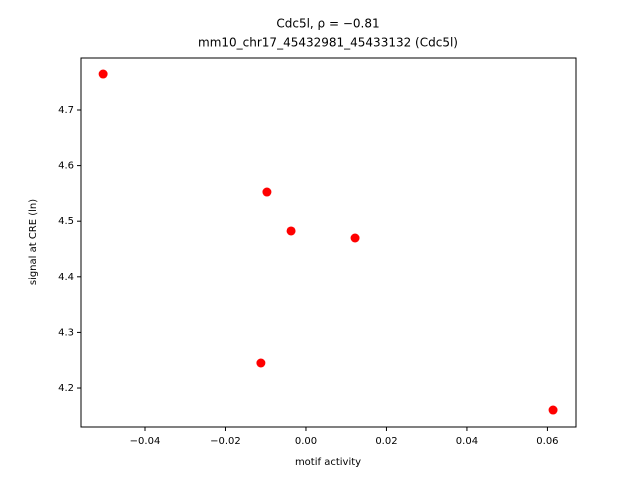  I want to click on chart-subtitle: mm10_chr17_45432981_45433132 (Cdc5l), so click(328, 43).